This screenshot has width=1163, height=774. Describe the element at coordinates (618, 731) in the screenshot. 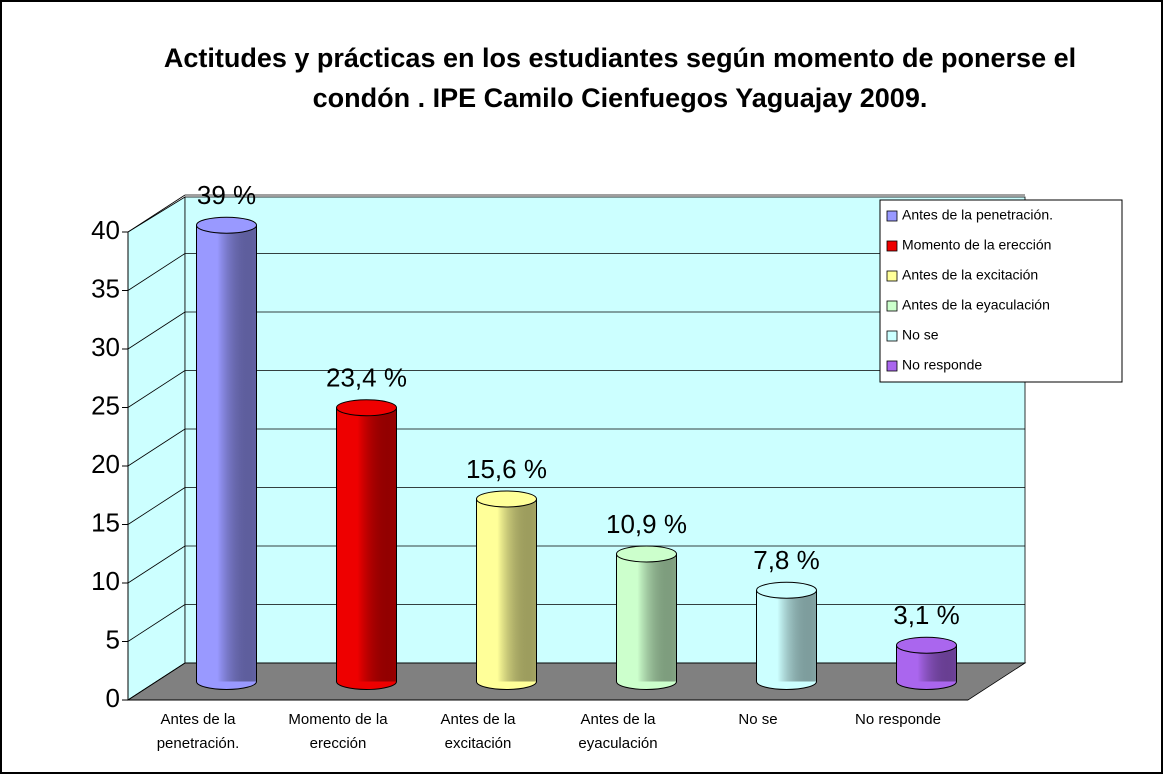

I see `x-tick-label: Antes de la eyaculación` at that location.